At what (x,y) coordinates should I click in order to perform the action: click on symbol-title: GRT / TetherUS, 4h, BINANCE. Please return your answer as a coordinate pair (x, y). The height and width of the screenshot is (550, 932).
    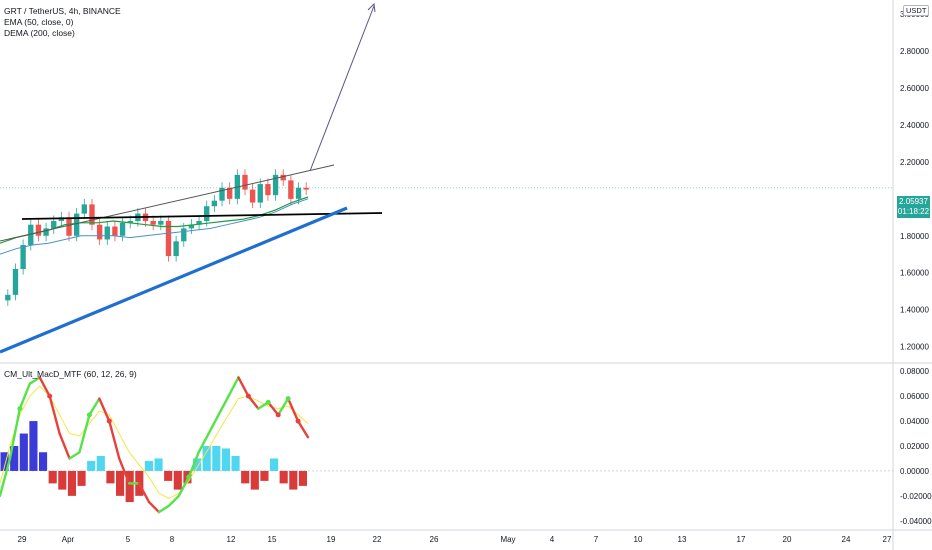
    Looking at the image, I should click on (62, 11).